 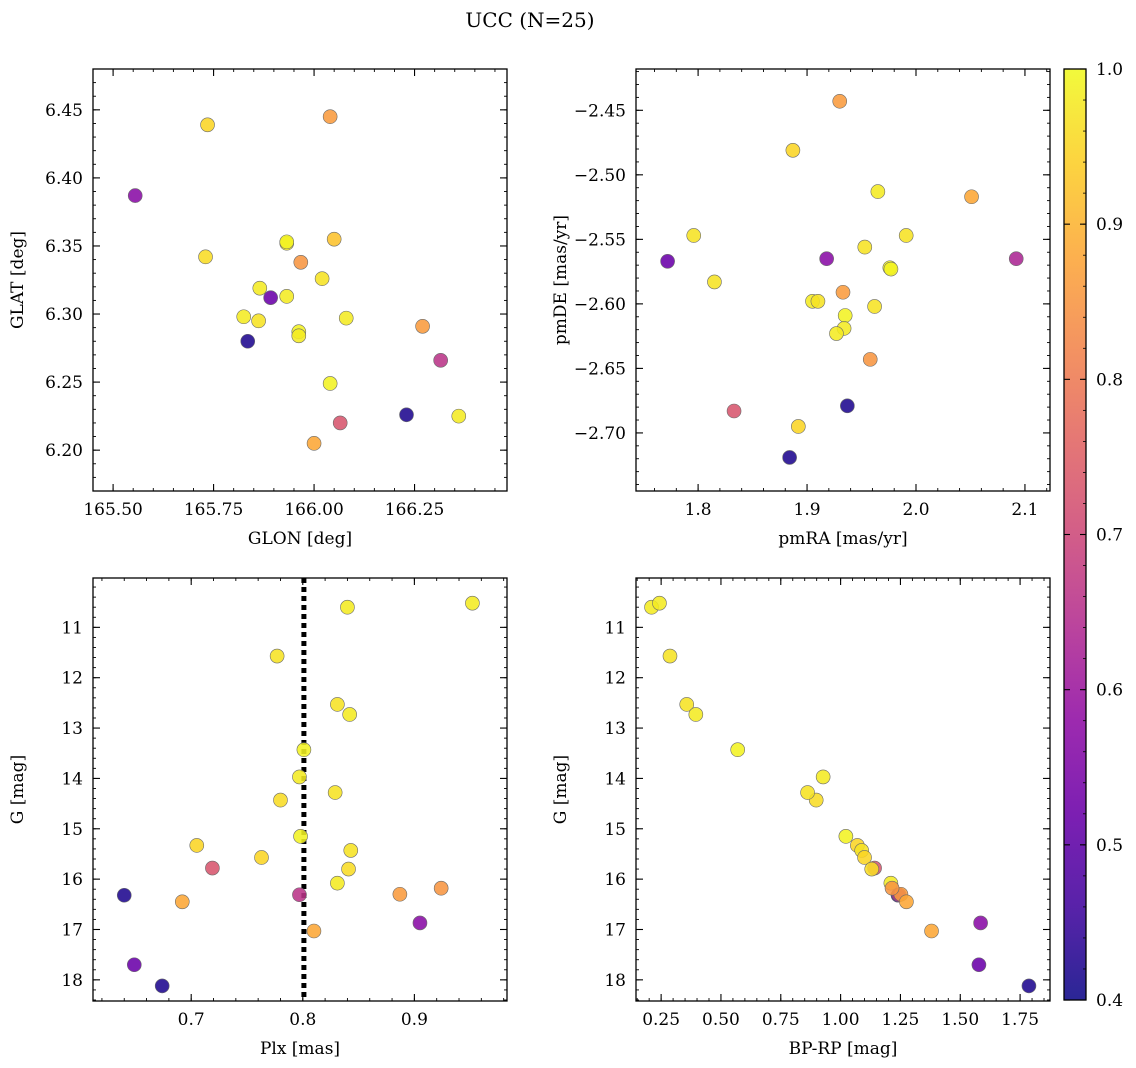 What do you see at coordinates (915, 510) in the screenshot?
I see `x-tick-label: 2.0` at bounding box center [915, 510].